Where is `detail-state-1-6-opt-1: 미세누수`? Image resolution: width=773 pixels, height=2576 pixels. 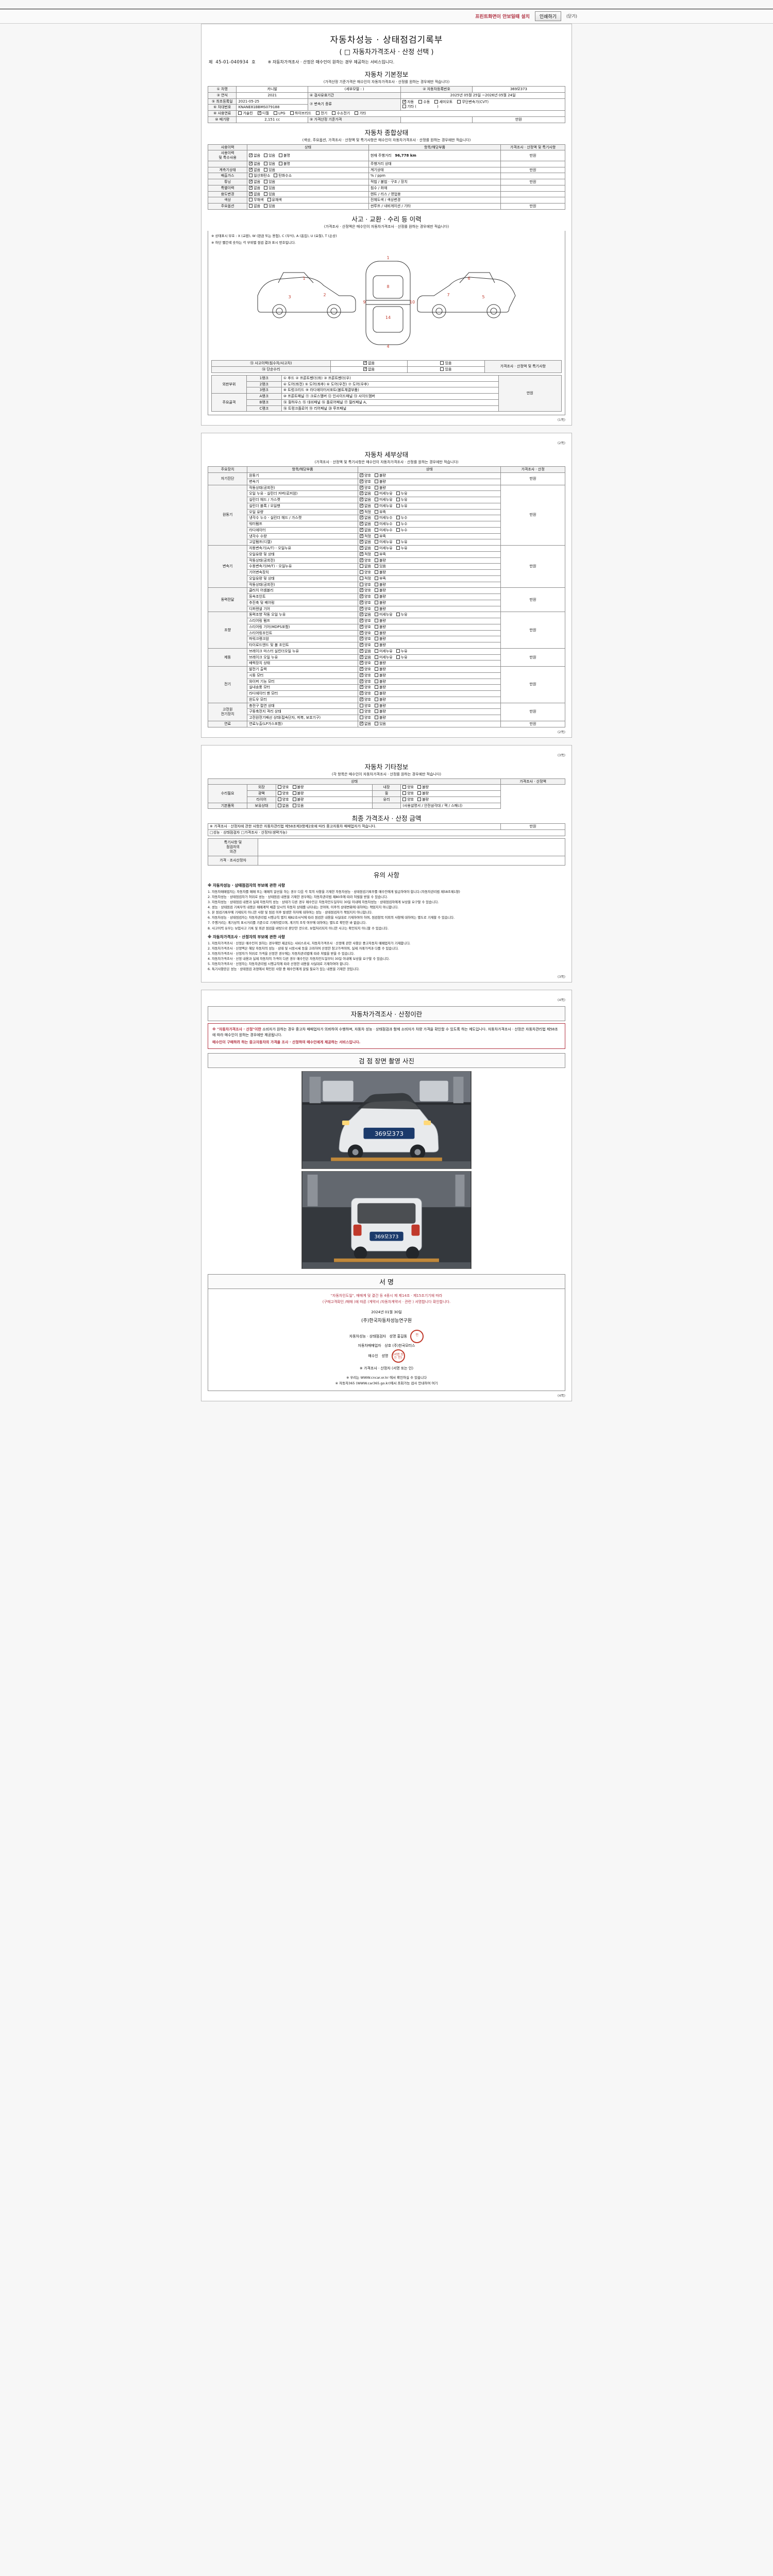 detail-state-1-6-opt-1: 미세누수 is located at coordinates (384, 524).